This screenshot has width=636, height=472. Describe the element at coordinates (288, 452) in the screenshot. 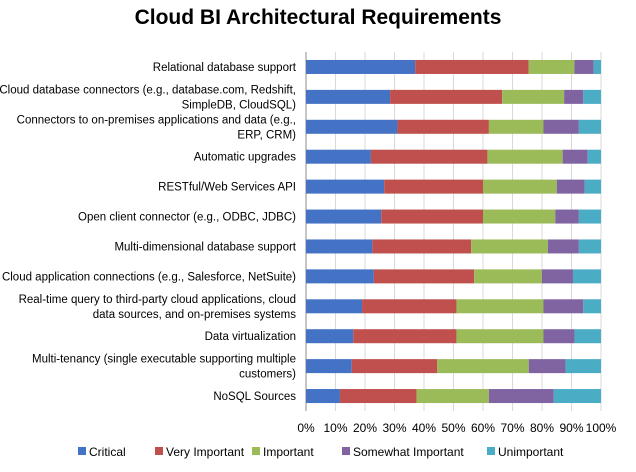

I see `legend-label: Important` at that location.